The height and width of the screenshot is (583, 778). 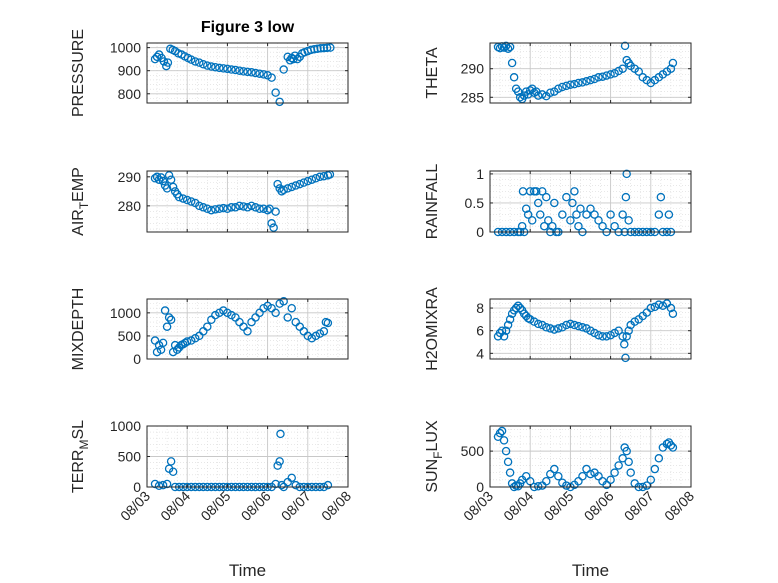 I want to click on y-tick-label: 280, so click(x=130, y=206).